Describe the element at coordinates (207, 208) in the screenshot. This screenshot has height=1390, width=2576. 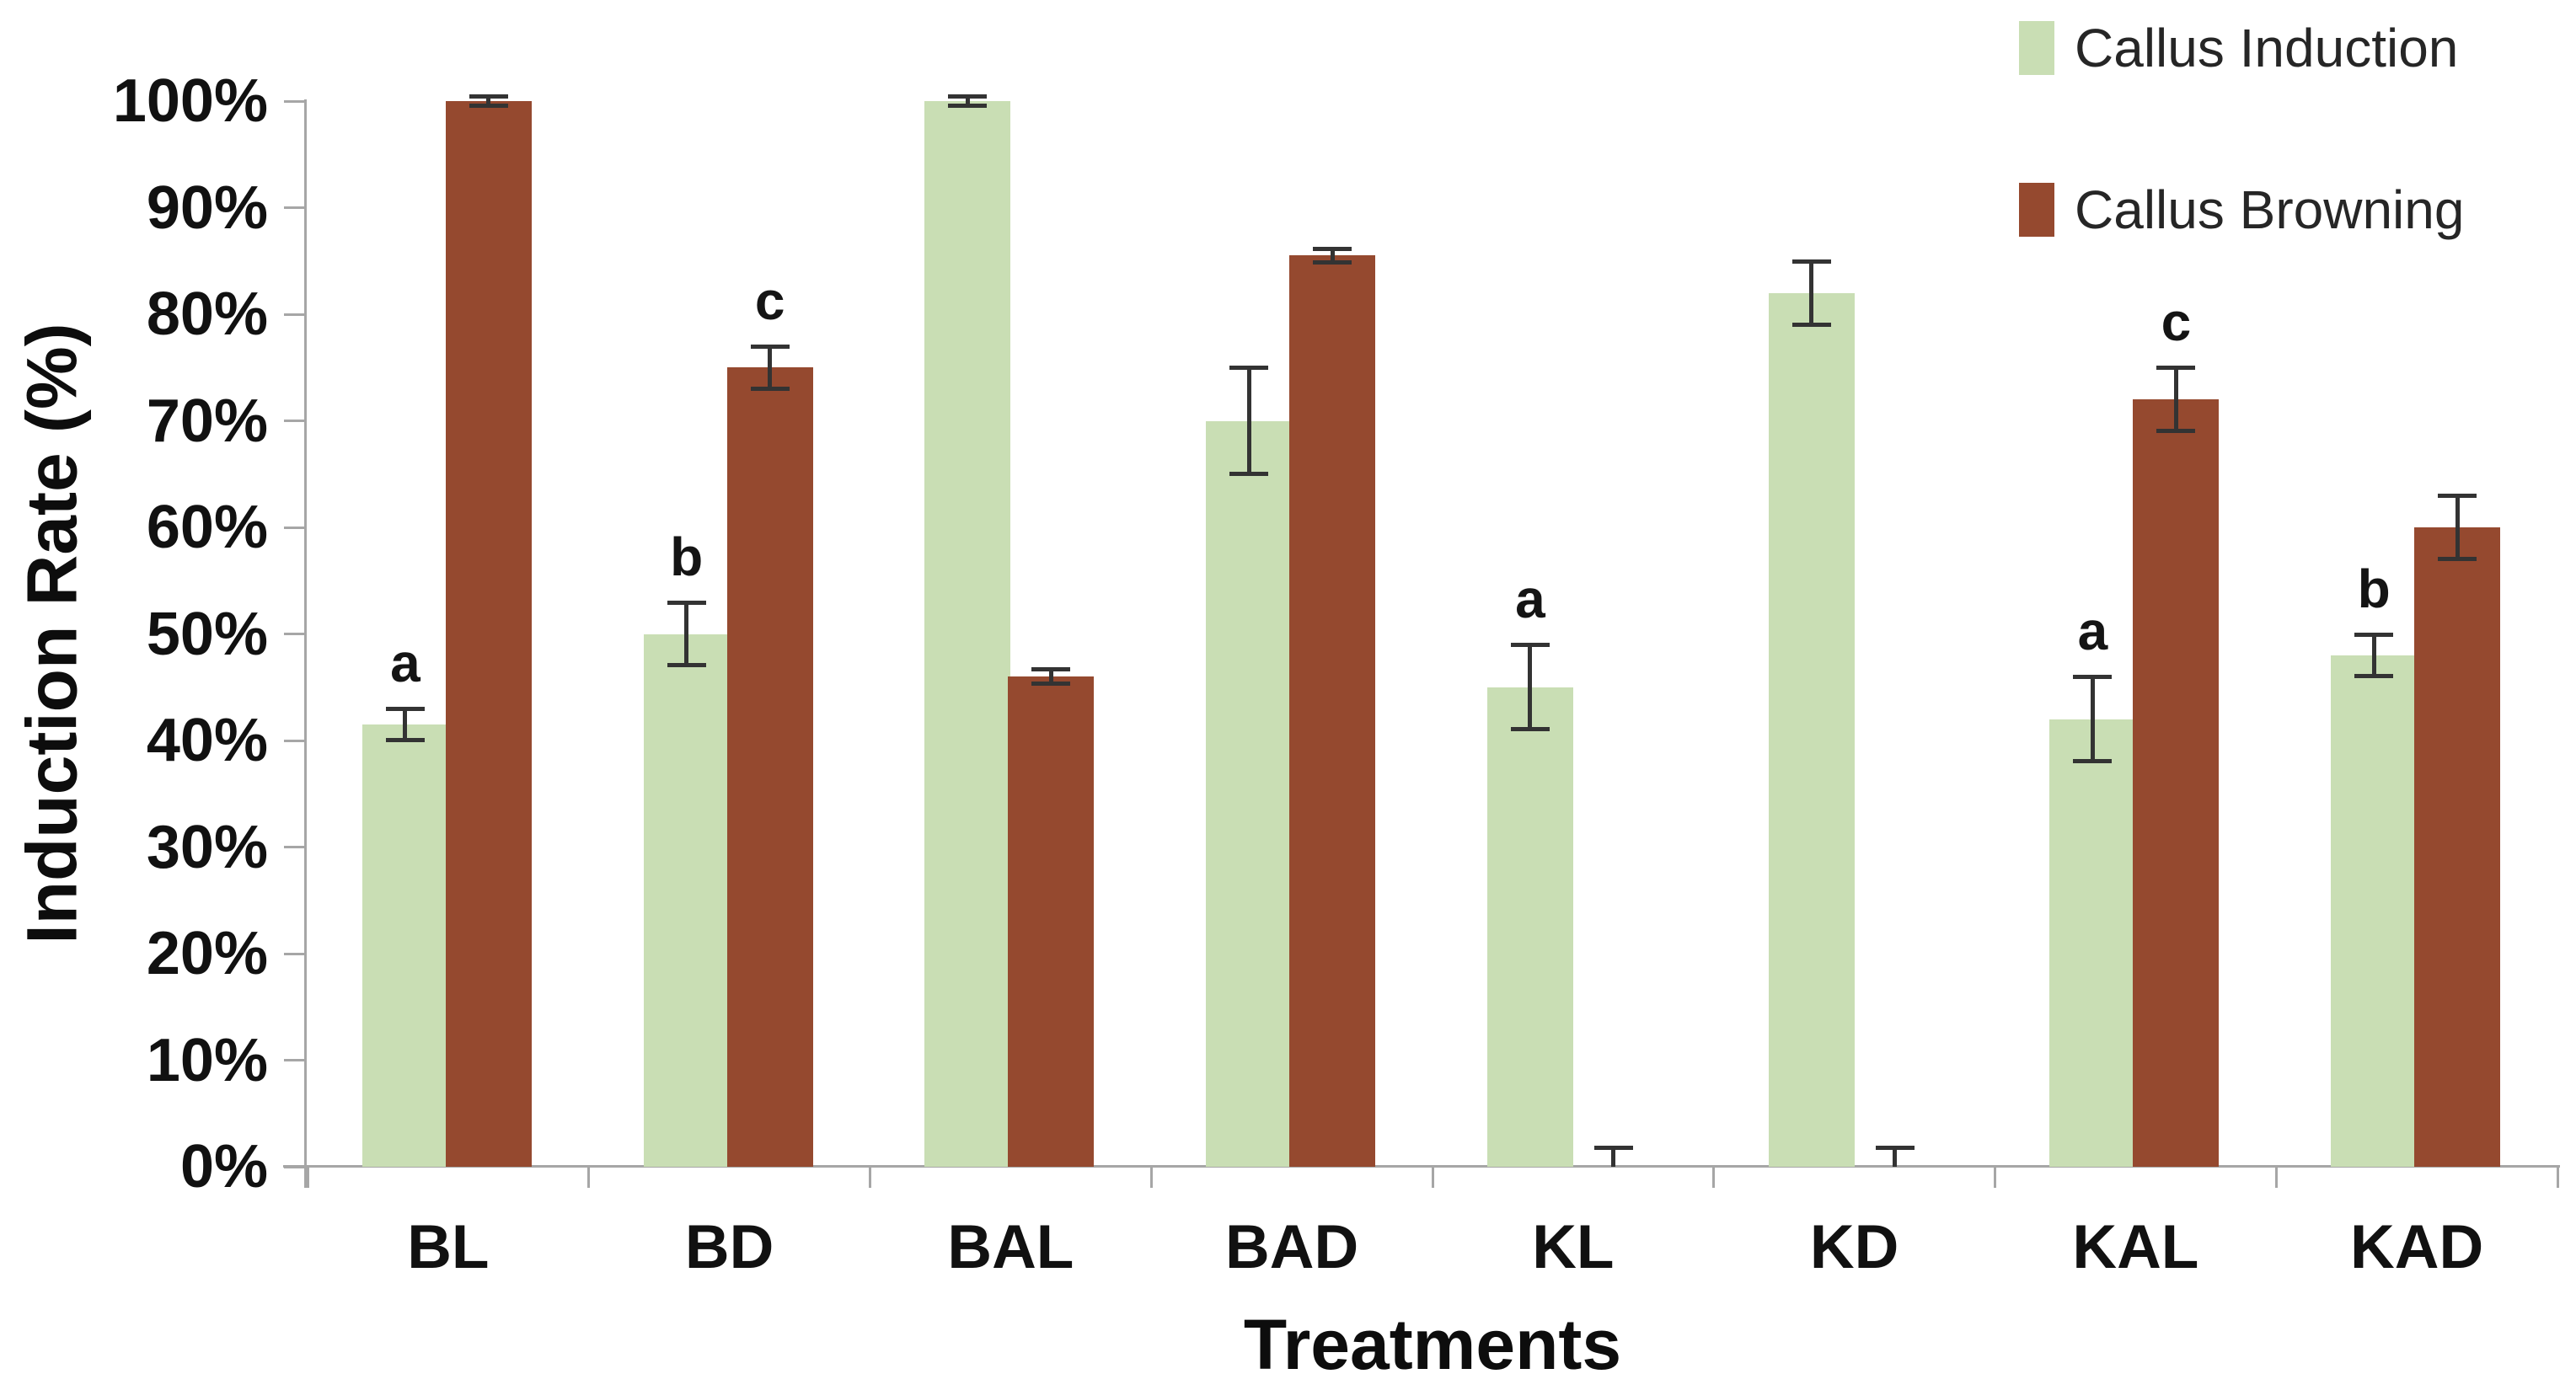
I see `y-tick-label: 90%` at that location.